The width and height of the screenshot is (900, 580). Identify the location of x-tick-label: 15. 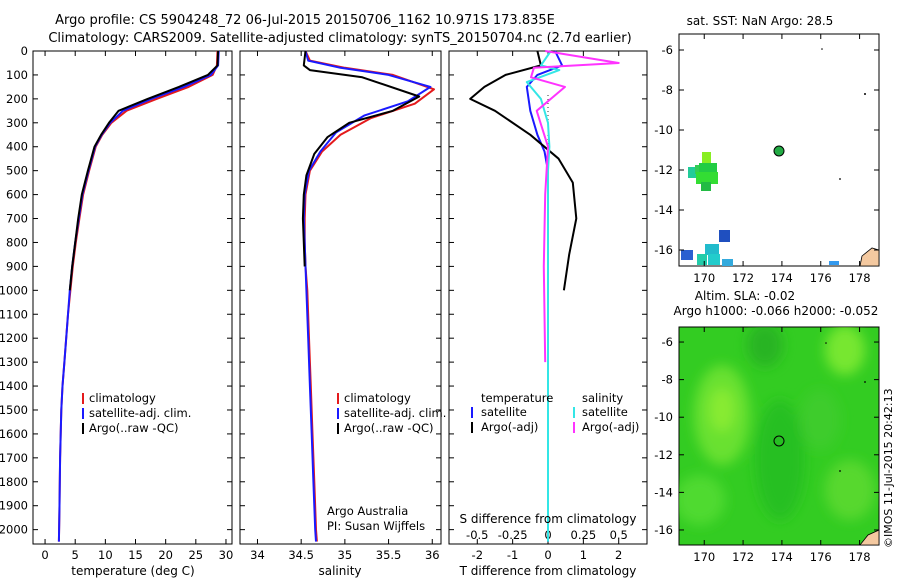
(135, 555).